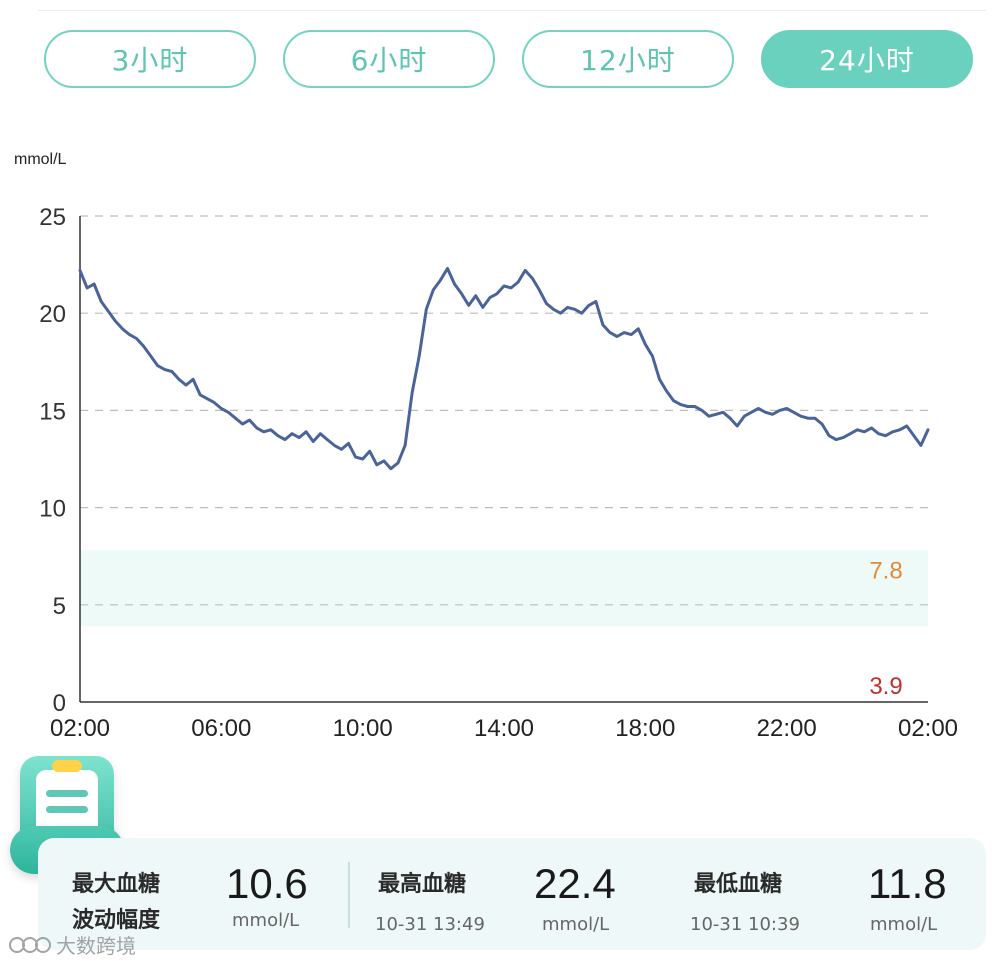 This screenshot has width=996, height=962. What do you see at coordinates (575, 883) in the screenshot?
I see `max-glucose-value: 22.4` at bounding box center [575, 883].